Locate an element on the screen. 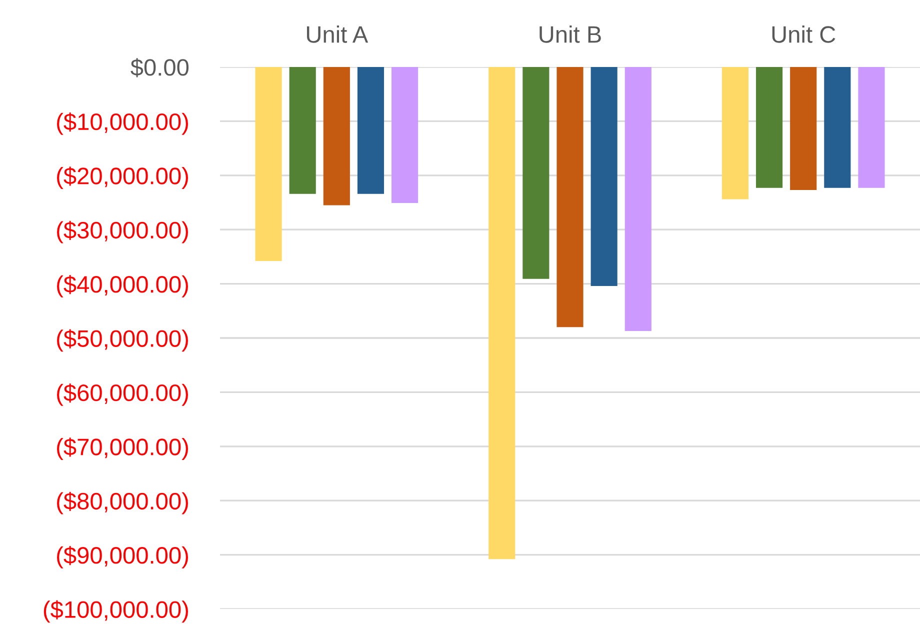 This screenshot has height=624, width=920. y-tick-label: ($80,000.00) is located at coordinates (122, 503).